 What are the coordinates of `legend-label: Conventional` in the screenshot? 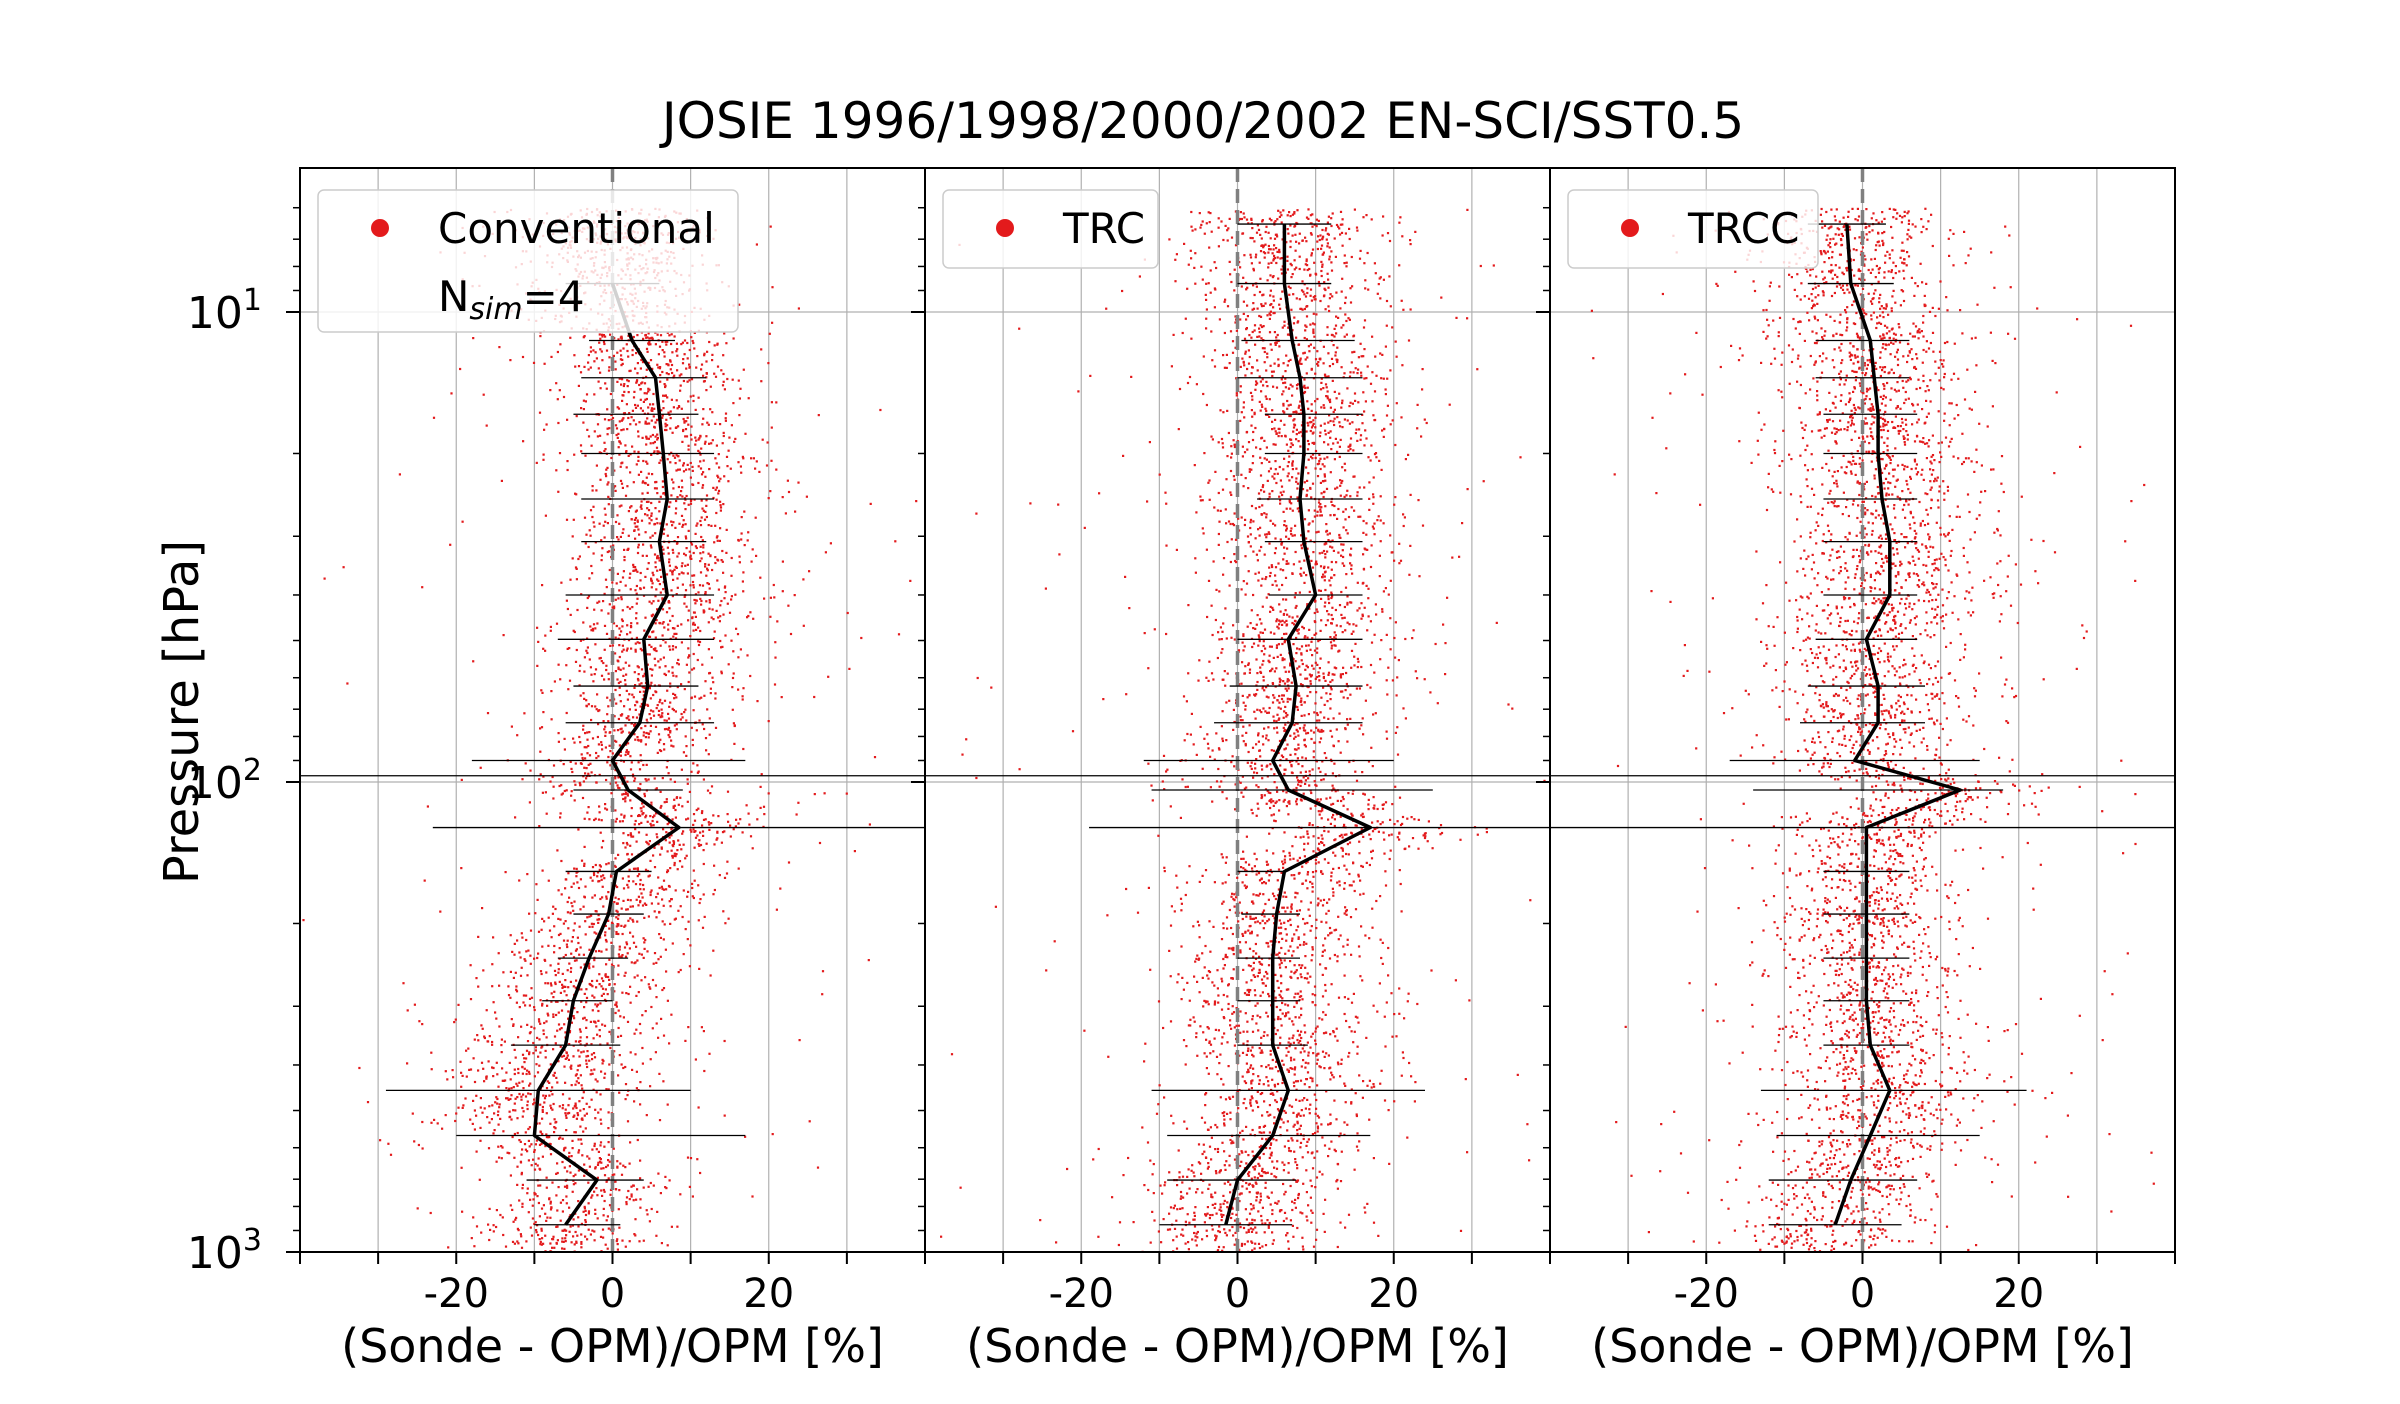 It's located at (576, 228).